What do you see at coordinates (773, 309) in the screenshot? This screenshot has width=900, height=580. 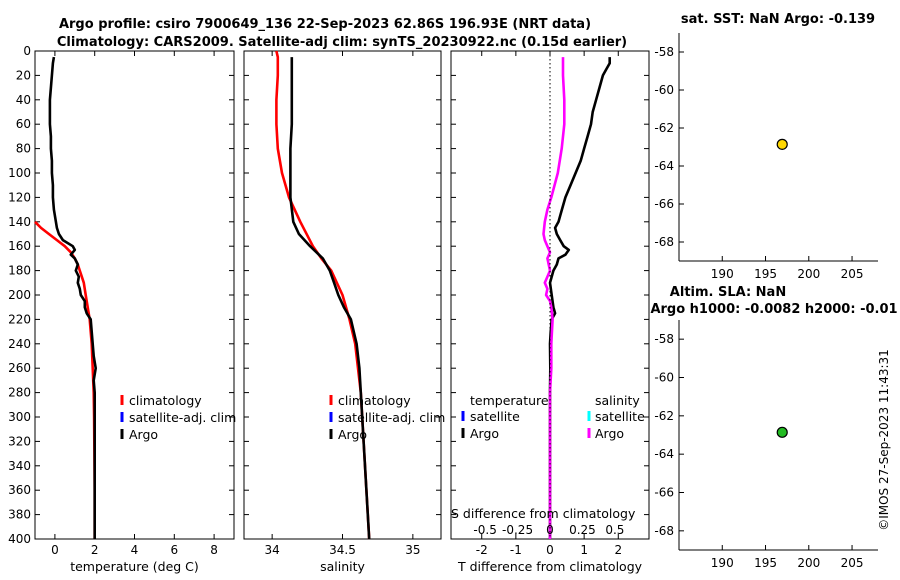 I see `map-subtitle: Argo h1000: -0.0082 h2000: -0.01` at bounding box center [773, 309].